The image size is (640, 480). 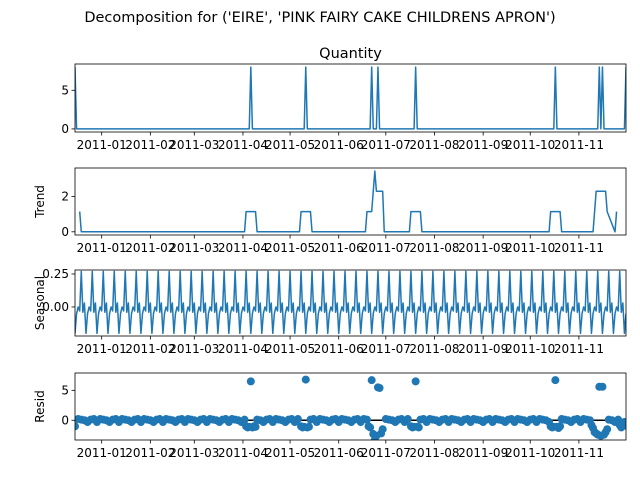 What do you see at coordinates (40, 406) in the screenshot?
I see `y-axis-label: Resid` at bounding box center [40, 406].